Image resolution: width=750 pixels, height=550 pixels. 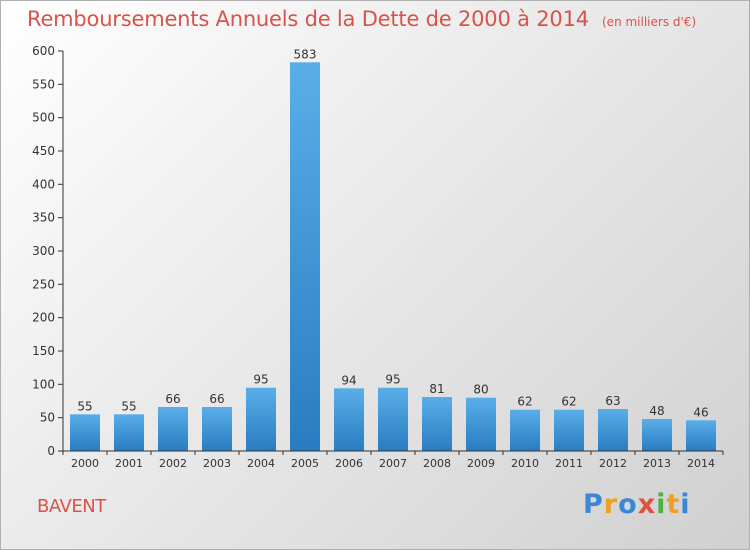 What do you see at coordinates (43, 251) in the screenshot?
I see `y-tick-label-300: 300` at bounding box center [43, 251].